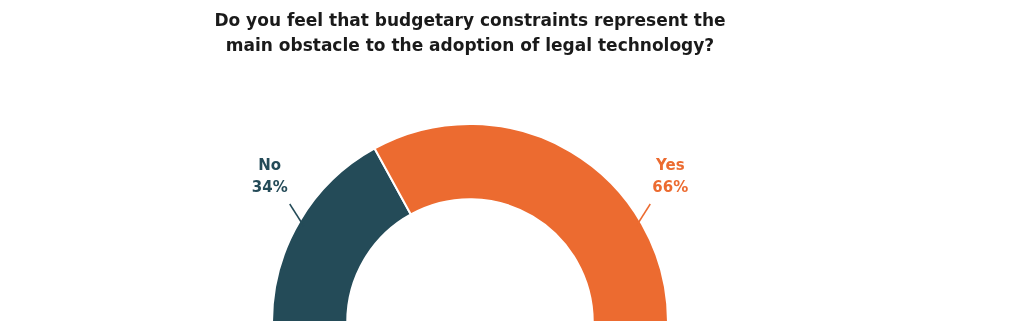 Image resolution: width=1027 pixels, height=335 pixels. What do you see at coordinates (270, 164) in the screenshot?
I see `slice-label: No` at bounding box center [270, 164].